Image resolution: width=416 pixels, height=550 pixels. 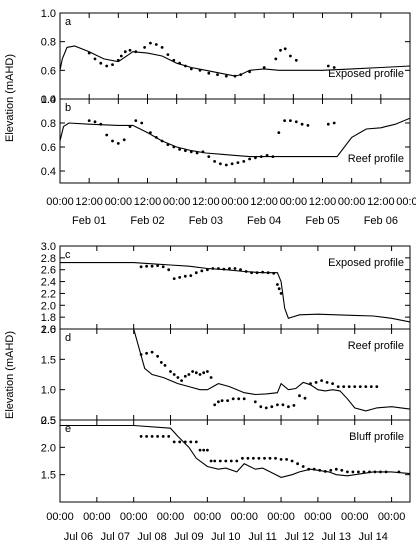 I want to click on top-date-label: Feb 05, so click(x=322, y=221).